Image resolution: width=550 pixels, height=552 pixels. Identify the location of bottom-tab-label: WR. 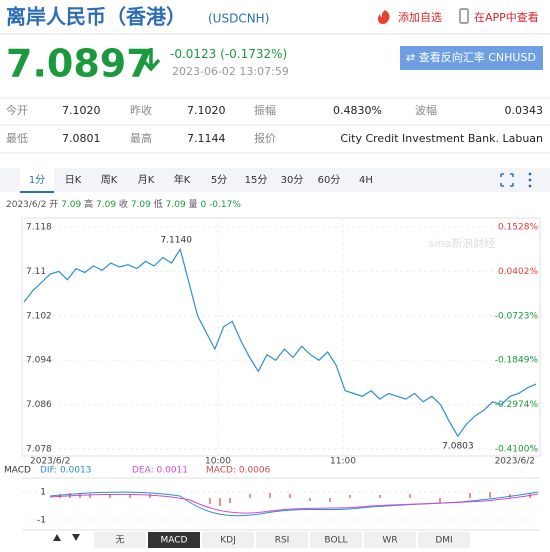
(389, 541).